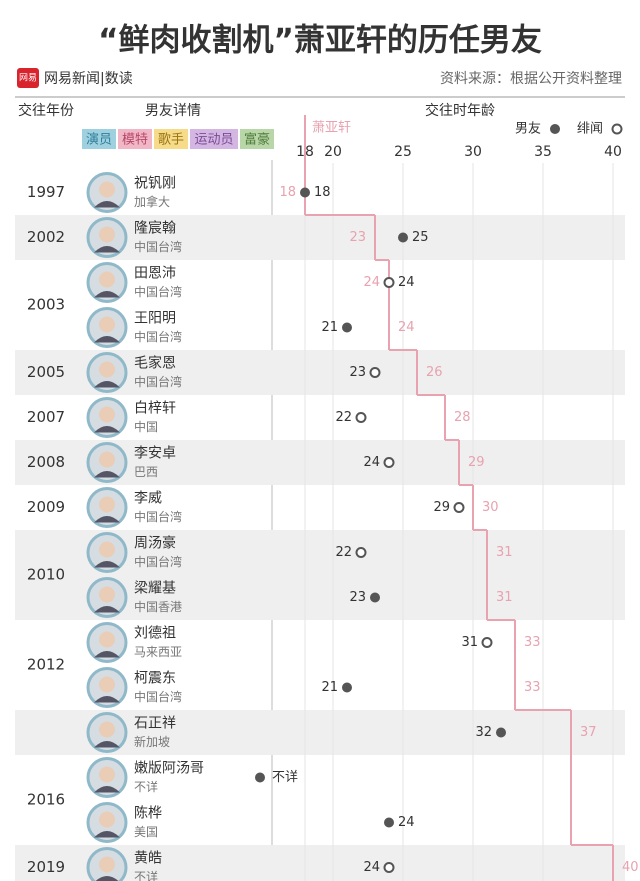 This screenshot has height=881, width=640. Describe the element at coordinates (469, 642) in the screenshot. I see `age-label: 31` at that location.